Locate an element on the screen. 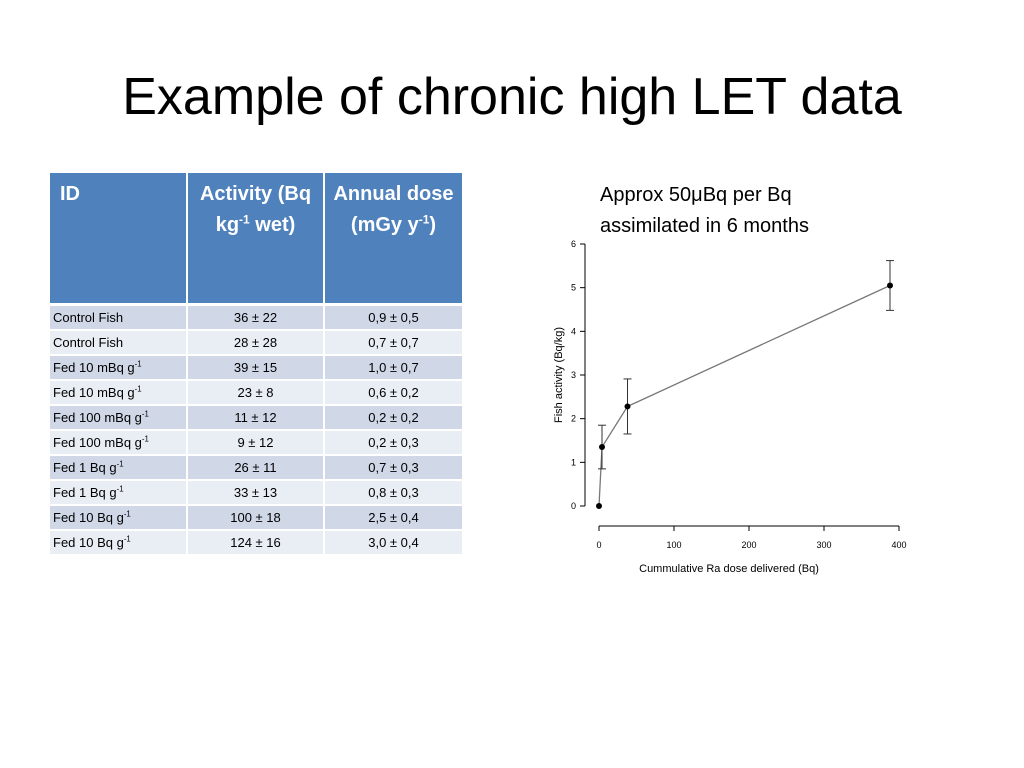 The width and height of the screenshot is (1024, 768). y-axis-label: Fish activity (Bq/kg) is located at coordinates (559, 375).